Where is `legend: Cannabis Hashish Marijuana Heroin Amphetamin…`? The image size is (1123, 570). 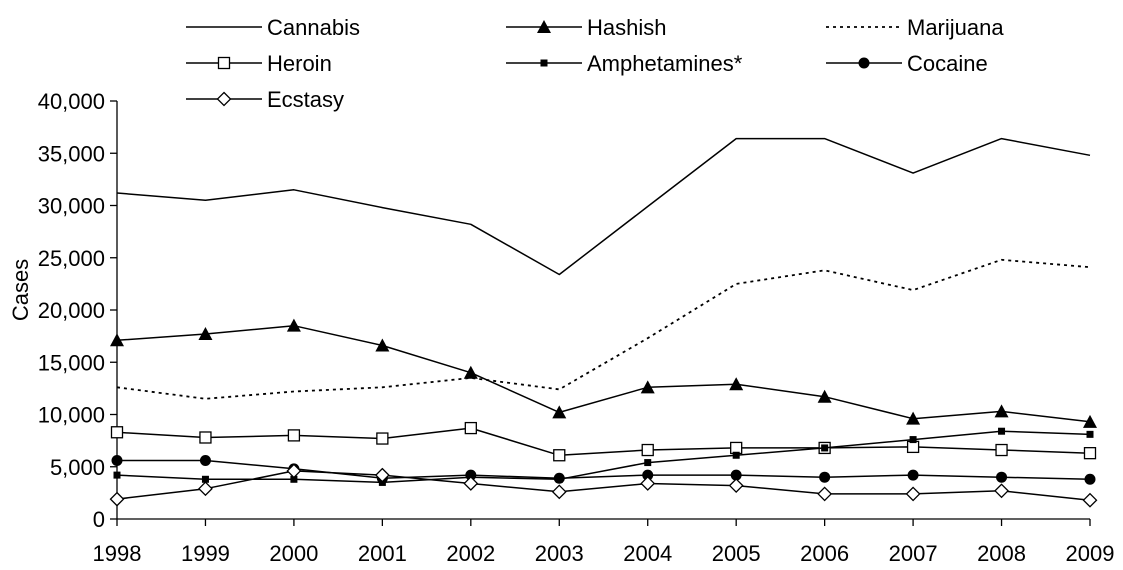
legend: Cannabis Hashish Marijuana Heroin Amphetamin… is located at coordinates (595, 63).